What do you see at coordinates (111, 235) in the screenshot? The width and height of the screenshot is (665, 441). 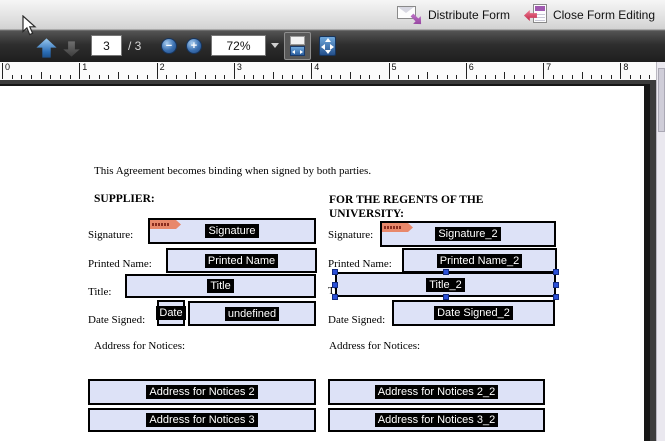 I see `signature-label-left: Signature:` at bounding box center [111, 235].